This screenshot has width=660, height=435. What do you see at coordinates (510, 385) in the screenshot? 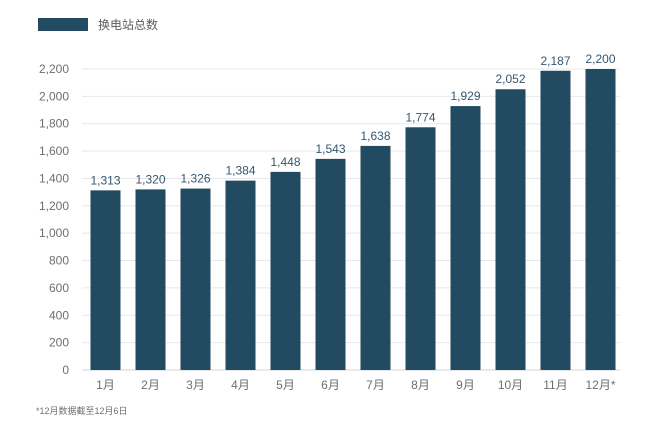
I see `x-tick-label: 10月` at bounding box center [510, 385].